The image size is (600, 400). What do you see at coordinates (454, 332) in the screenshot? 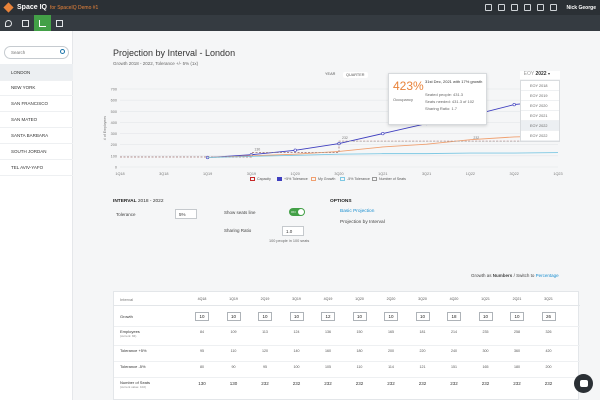
I see `table-cell: 214` at bounding box center [454, 332].